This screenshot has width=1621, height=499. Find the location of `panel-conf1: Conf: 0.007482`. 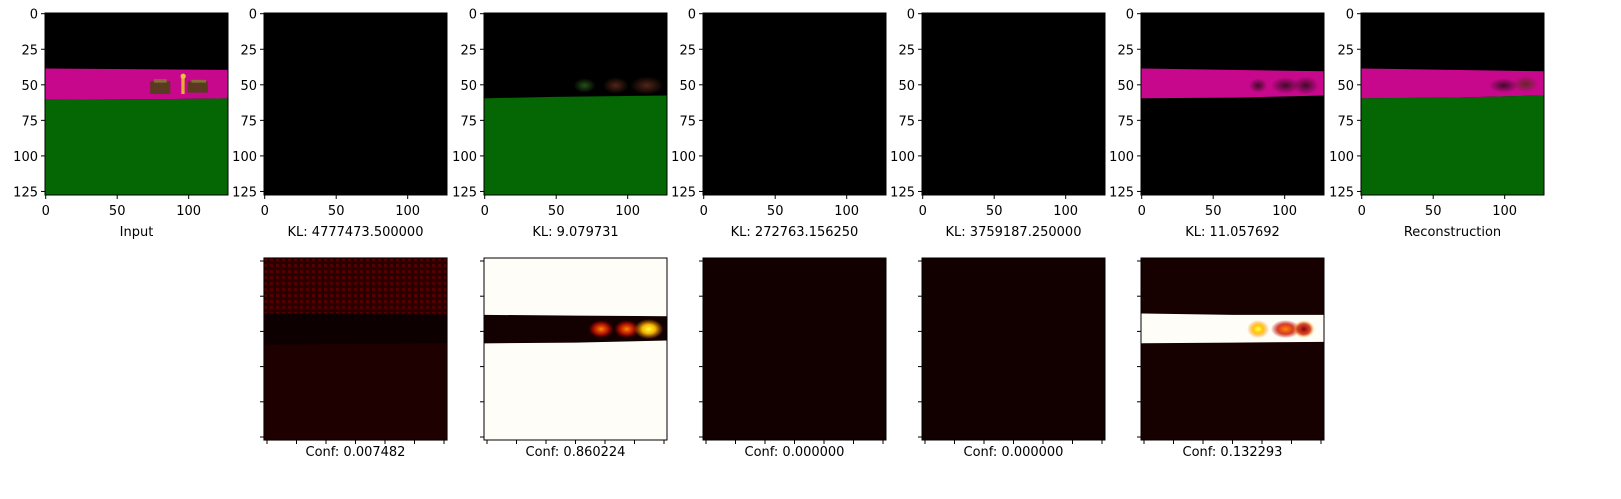

panel-conf1: Conf: 0.007482 is located at coordinates (354, 358).